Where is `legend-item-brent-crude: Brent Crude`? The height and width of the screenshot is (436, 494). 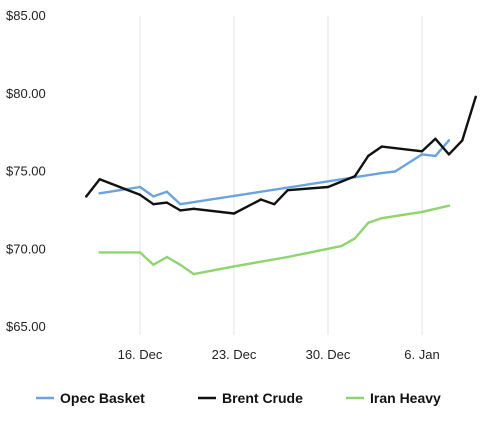
legend-item-brent-crude: Brent Crude is located at coordinates (250, 398).